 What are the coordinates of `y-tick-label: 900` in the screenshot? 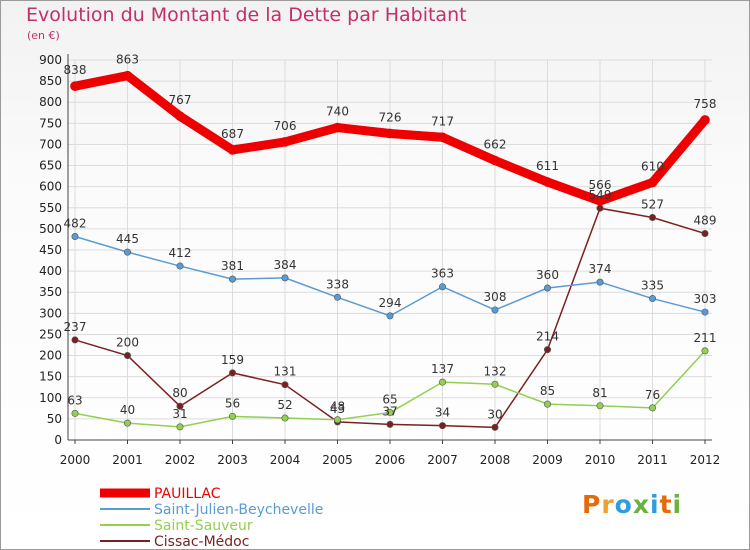 It's located at (50, 60).